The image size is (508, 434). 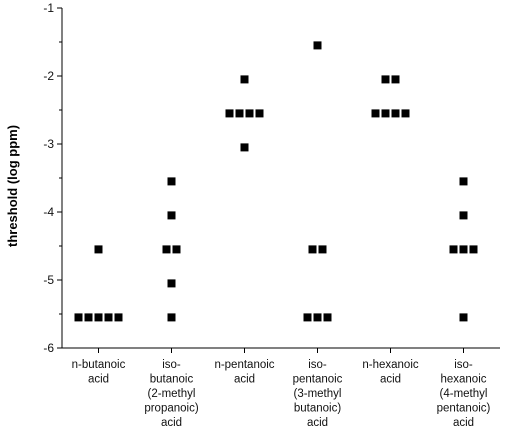 What do you see at coordinates (48, 212) in the screenshot?
I see `y-tick-label: -4` at bounding box center [48, 212].